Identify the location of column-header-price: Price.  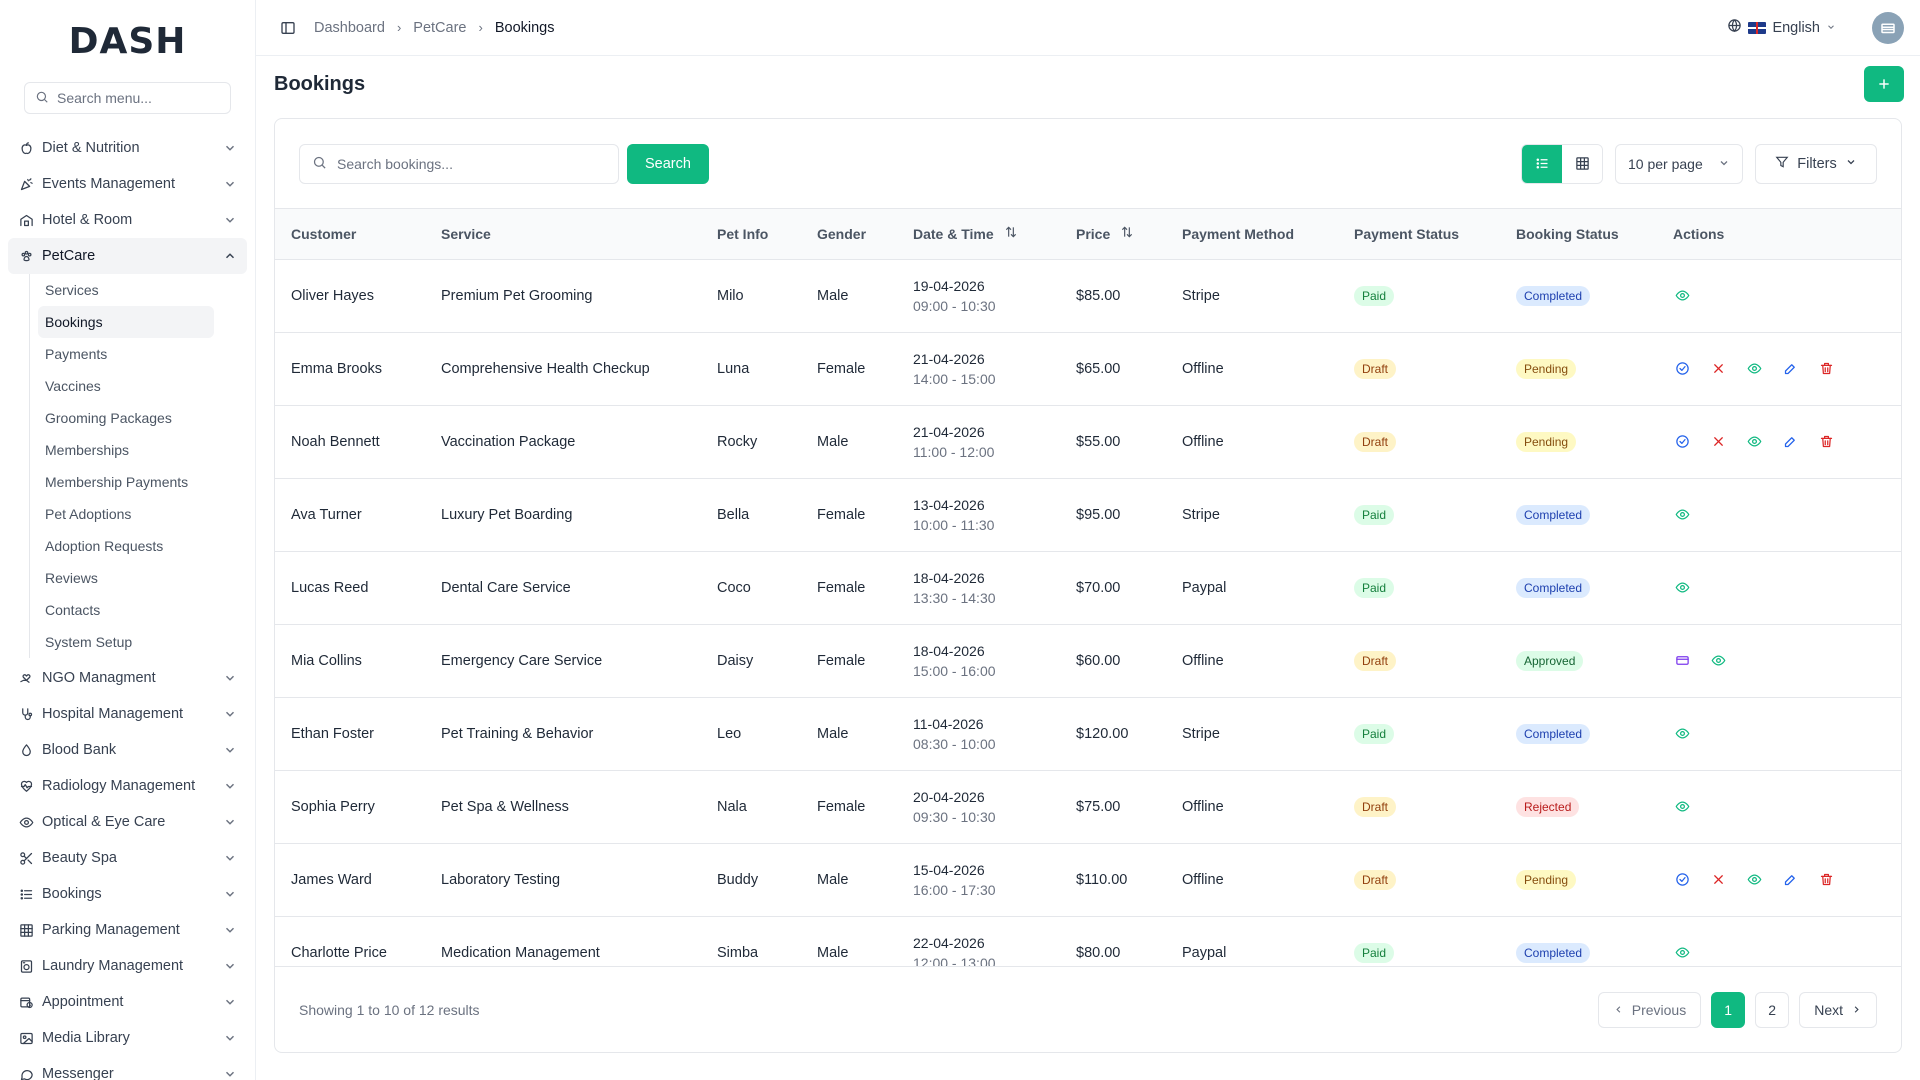
(1113, 234).